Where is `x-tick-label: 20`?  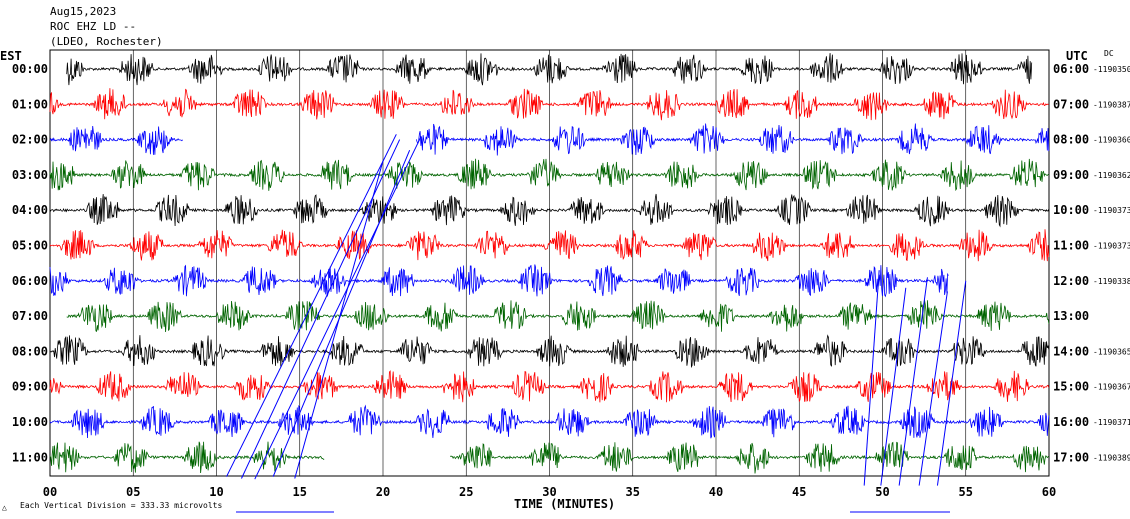 x-tick-label: 20 is located at coordinates (383, 492).